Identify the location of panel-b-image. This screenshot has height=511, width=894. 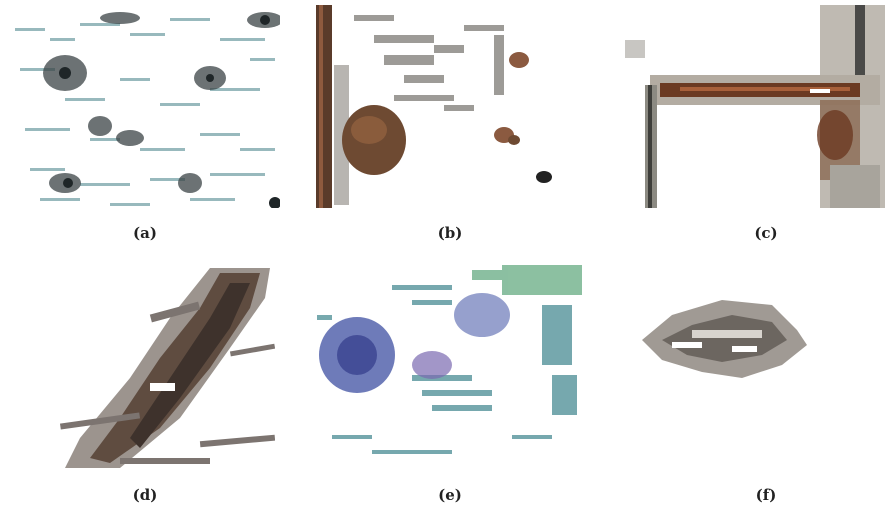
(439, 106).